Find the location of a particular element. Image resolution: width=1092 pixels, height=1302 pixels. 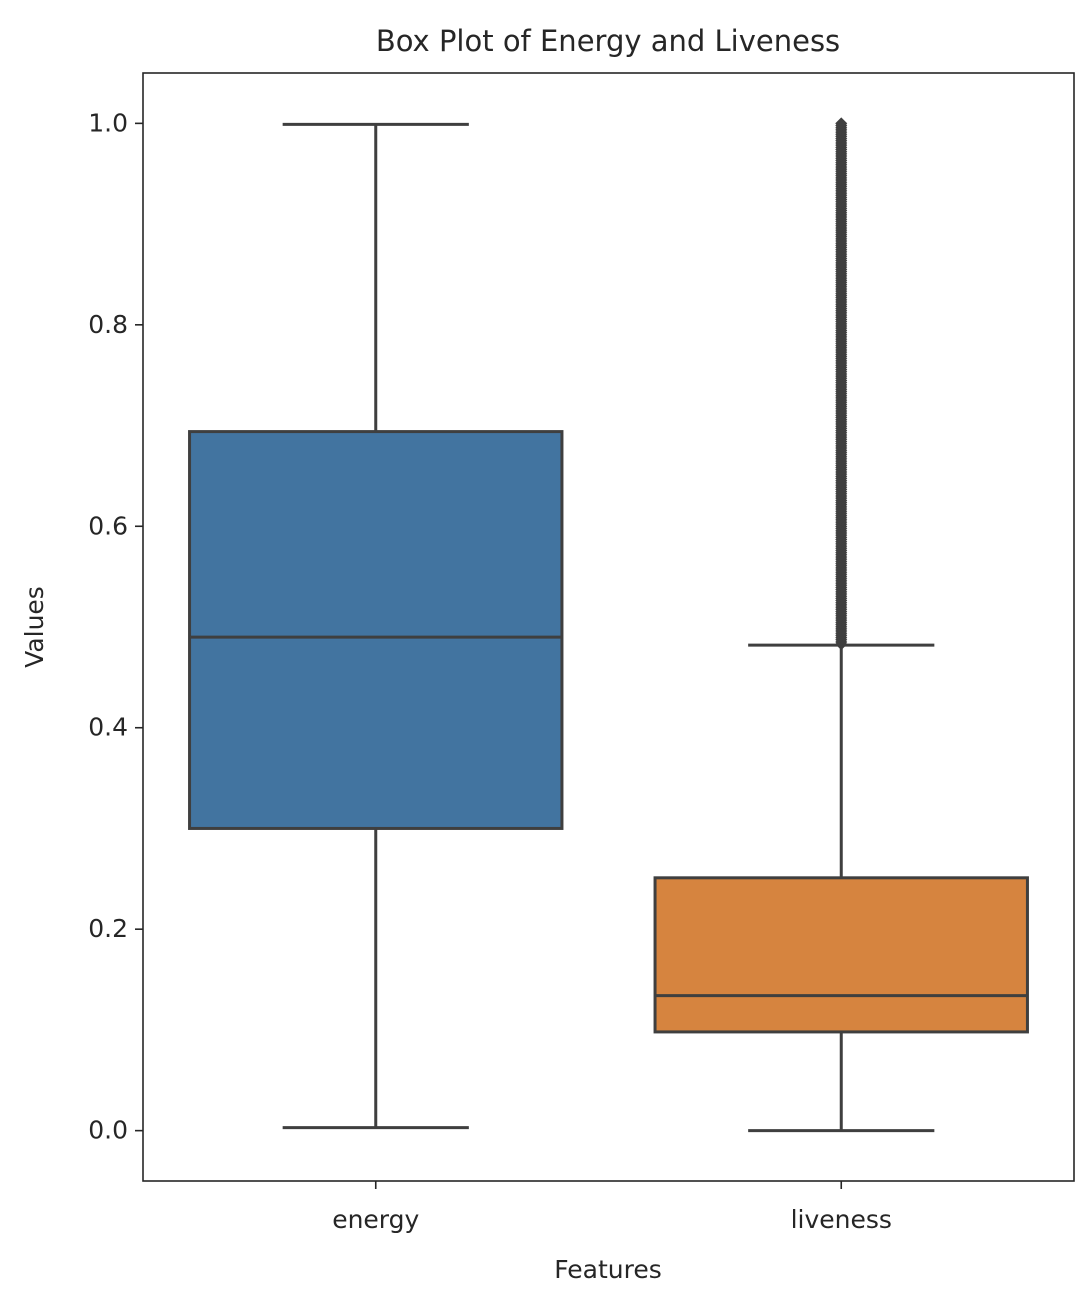

outliers-liveness is located at coordinates (841, 384).